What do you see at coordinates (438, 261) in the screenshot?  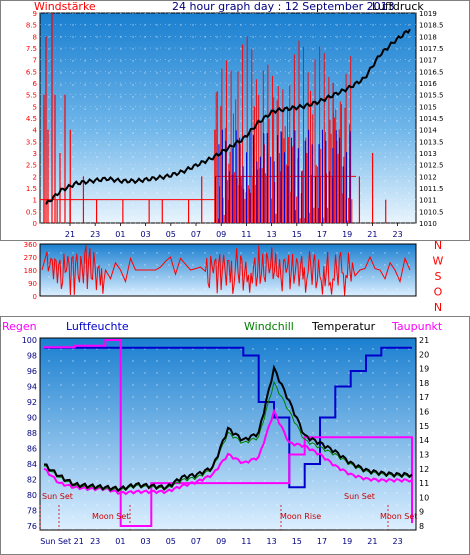 I see `compass-letter: W` at bounding box center [438, 261].